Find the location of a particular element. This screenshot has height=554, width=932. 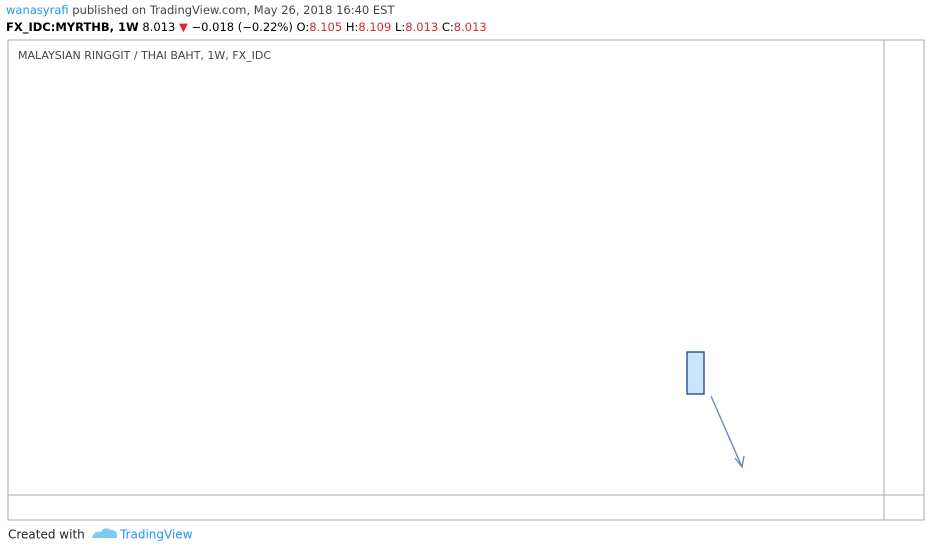

h-label: H: is located at coordinates (352, 27).